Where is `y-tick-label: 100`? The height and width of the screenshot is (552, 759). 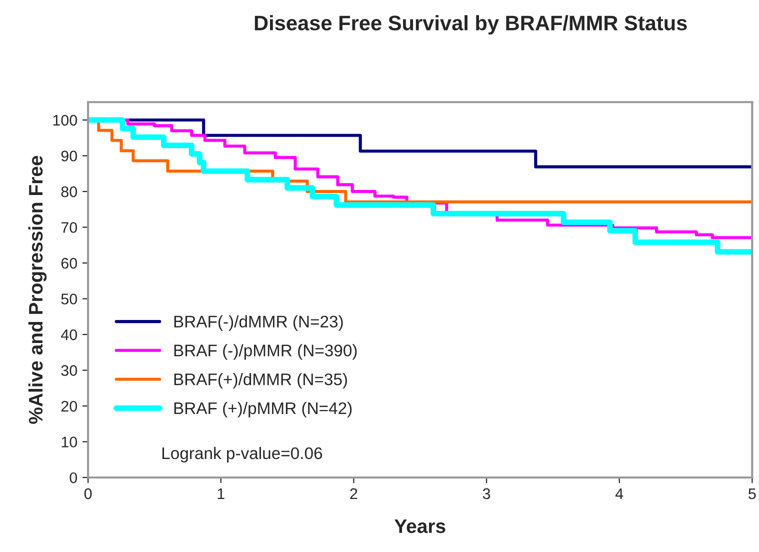
y-tick-label: 100 is located at coordinates (65, 120).